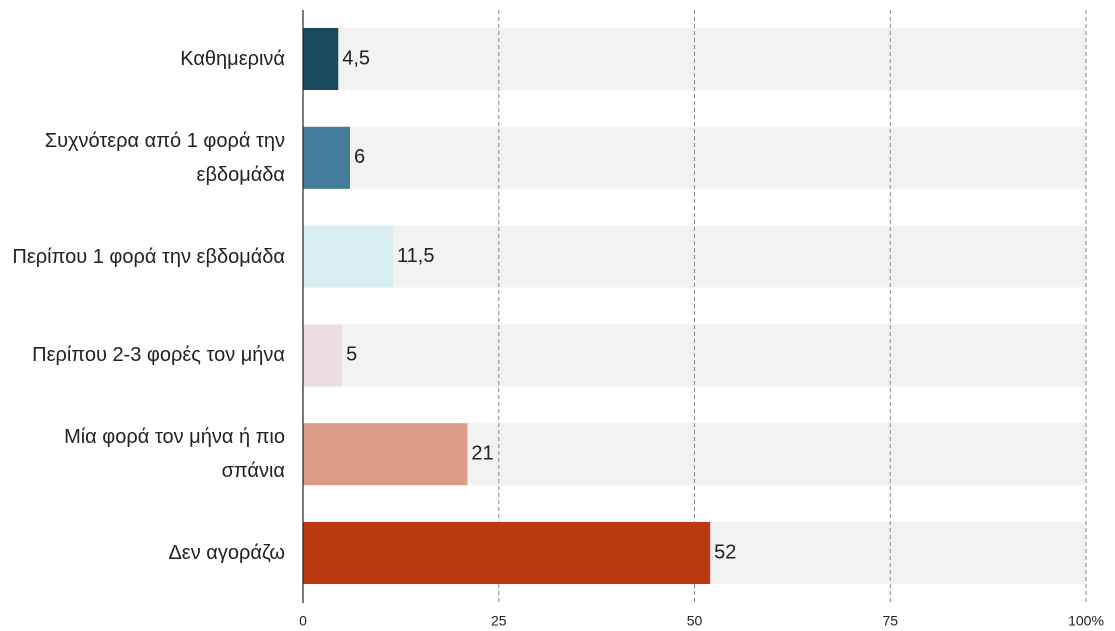 The image size is (1115, 631). I want to click on x-tick-label: 75, so click(890, 621).